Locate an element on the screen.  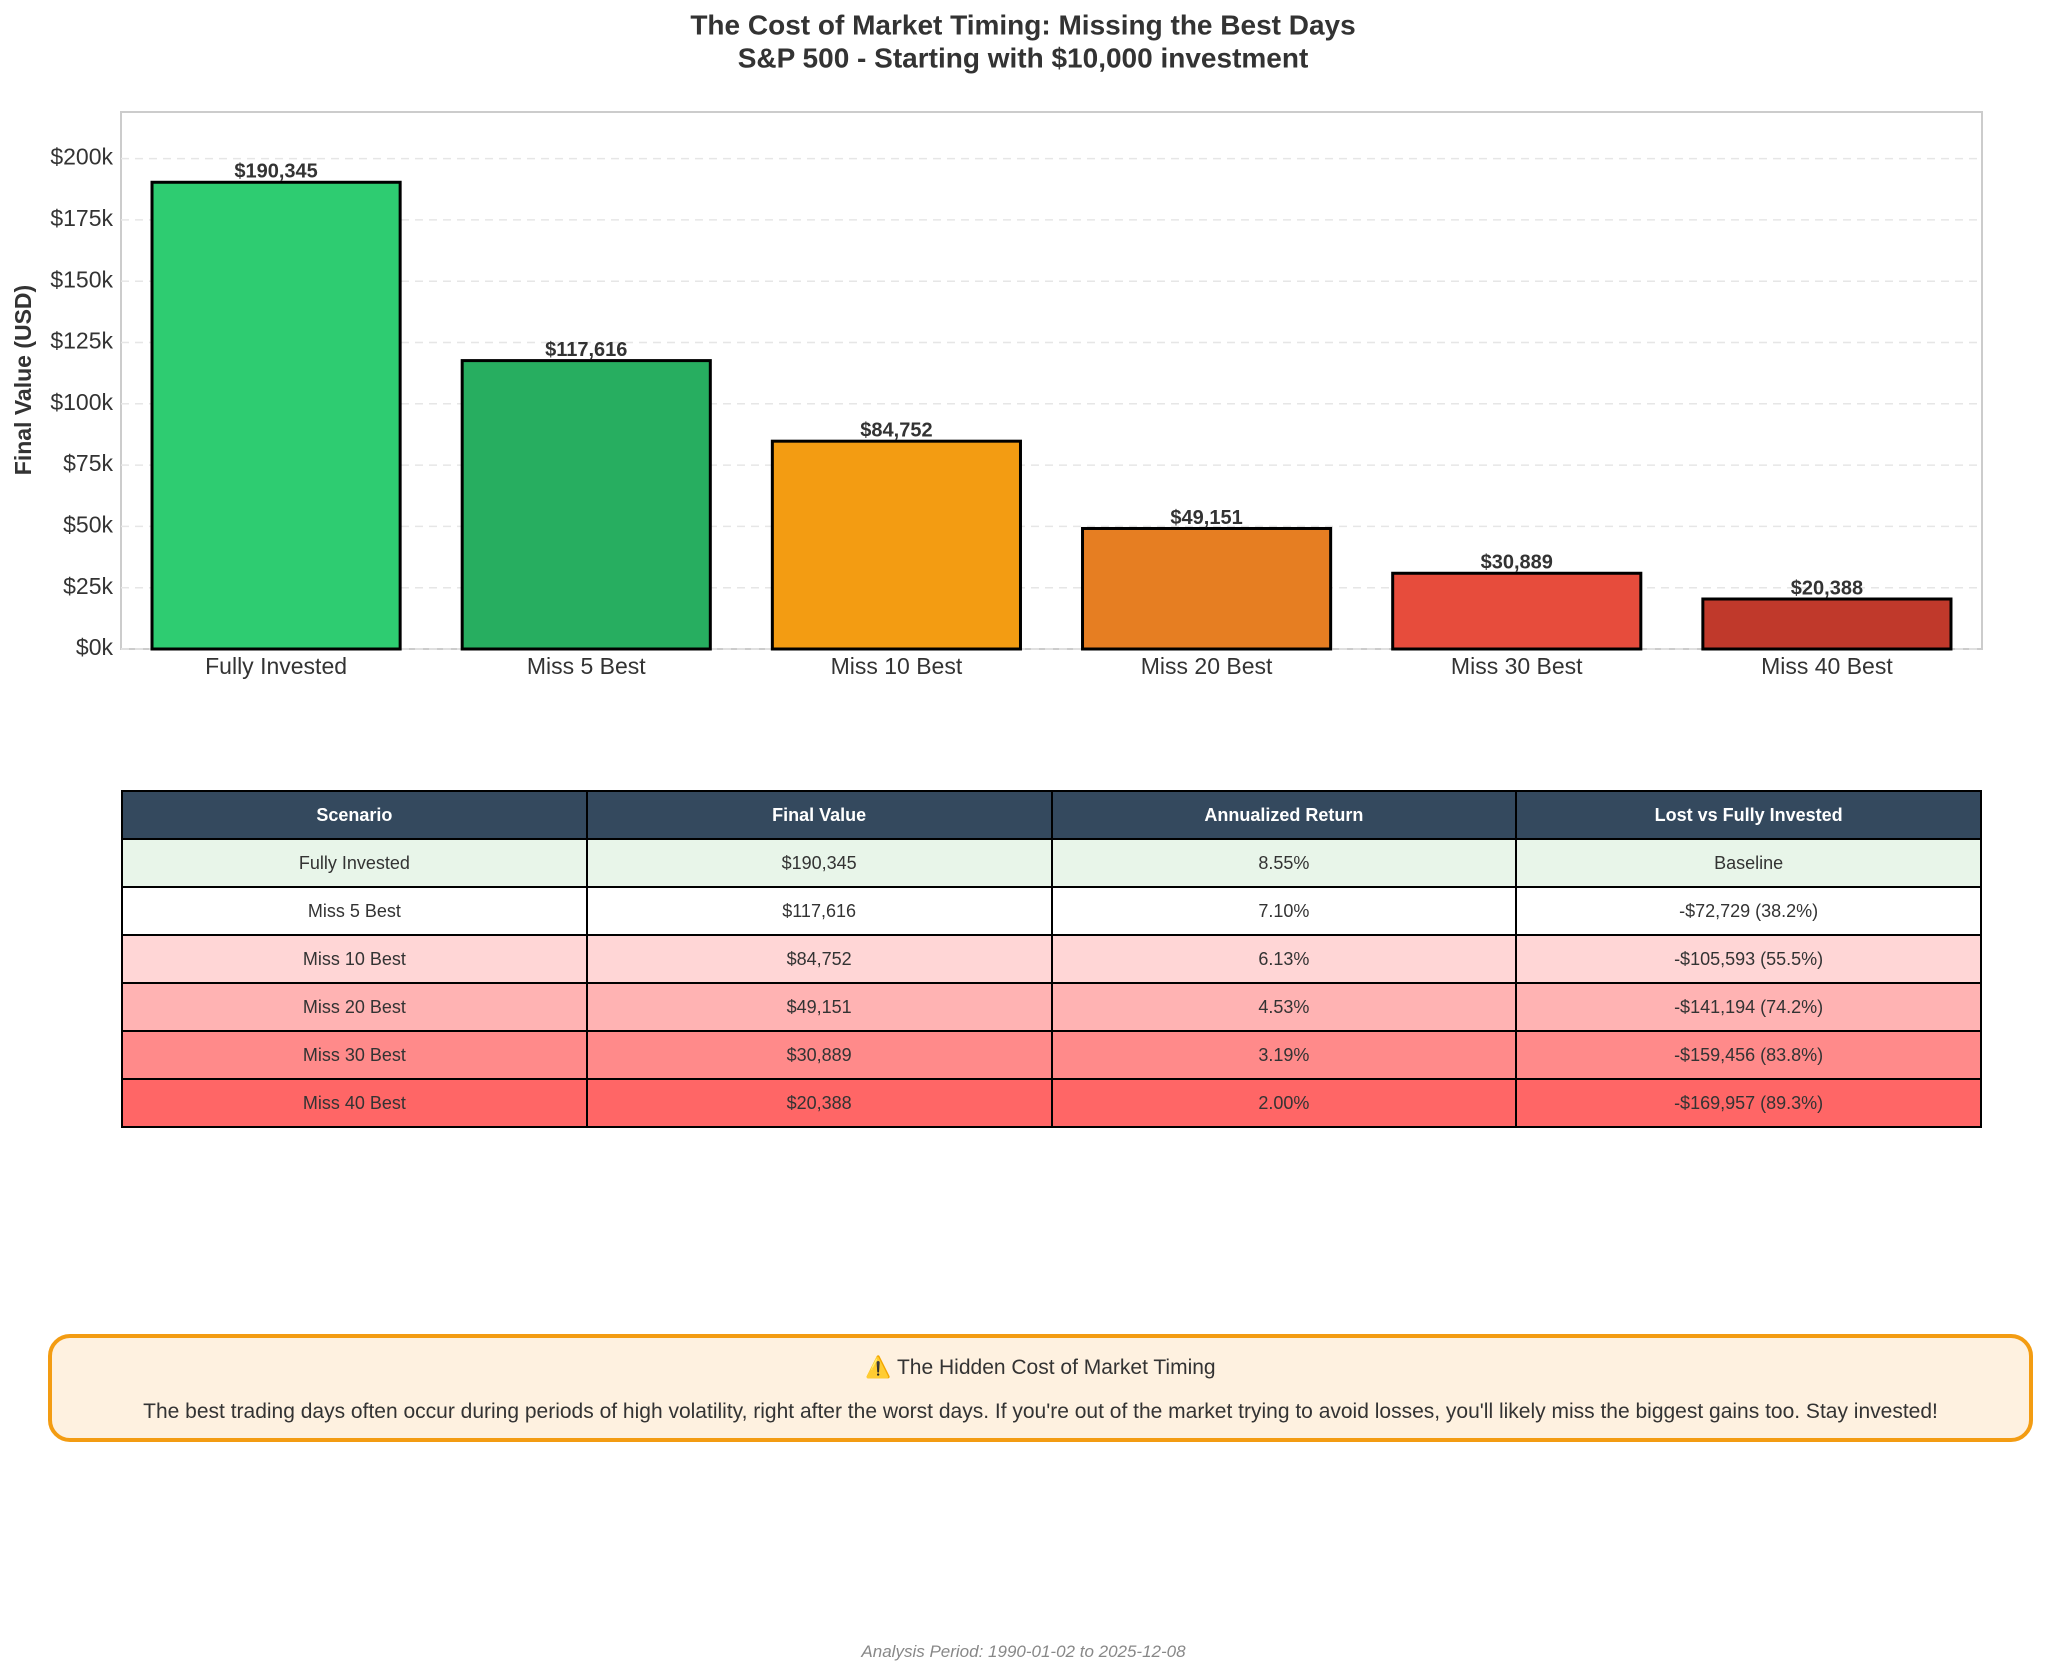
y-tick-label: $175k is located at coordinates (81, 218).